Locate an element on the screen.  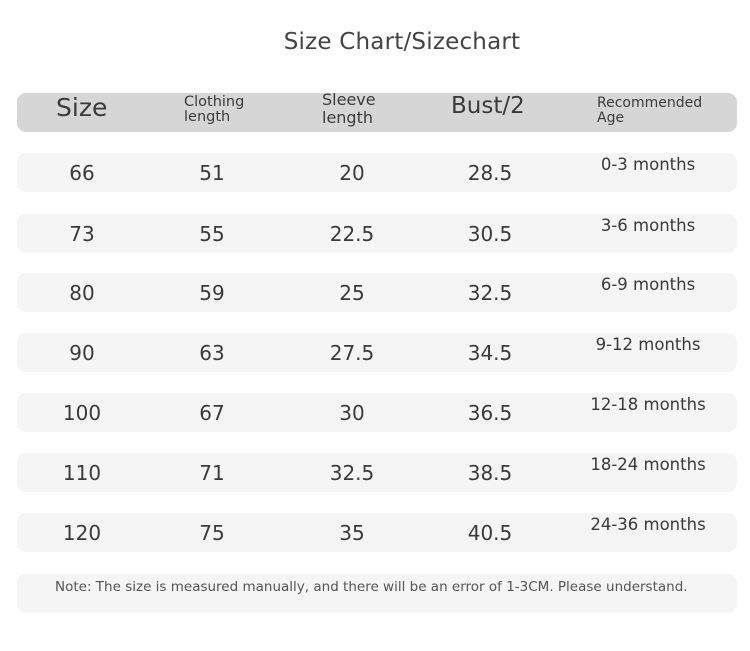
header-bust: Bust/2 is located at coordinates (488, 106).